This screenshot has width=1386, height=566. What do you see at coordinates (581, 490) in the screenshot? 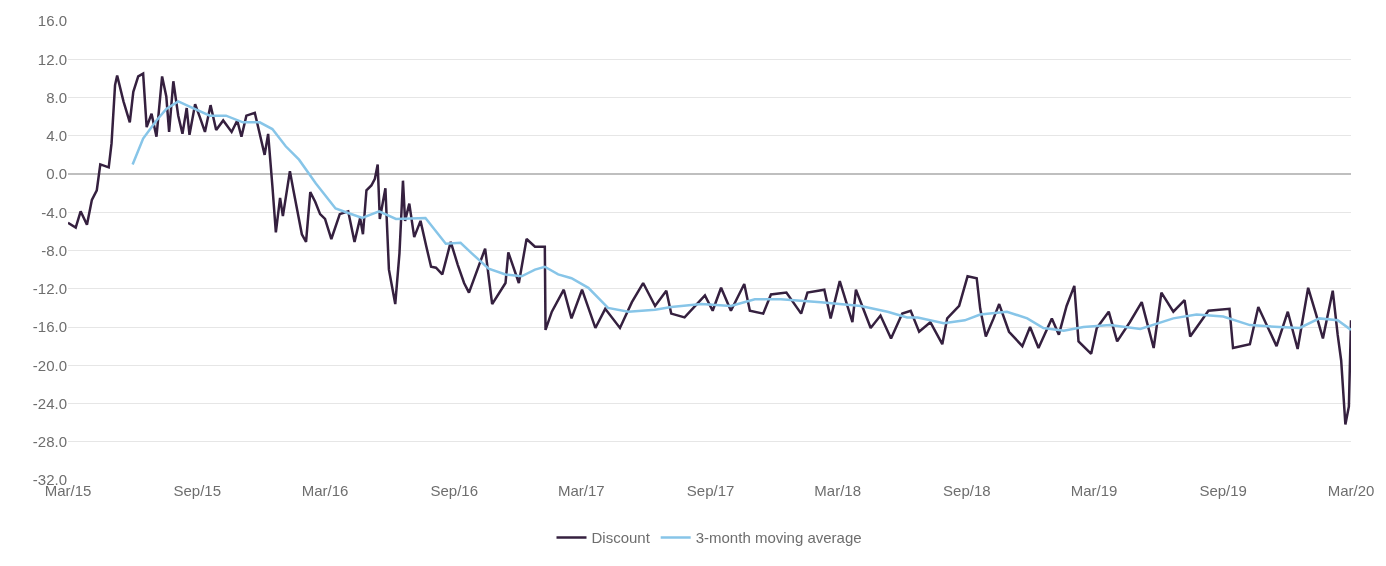
I see `x-tick-label: Mar/17` at bounding box center [581, 490].